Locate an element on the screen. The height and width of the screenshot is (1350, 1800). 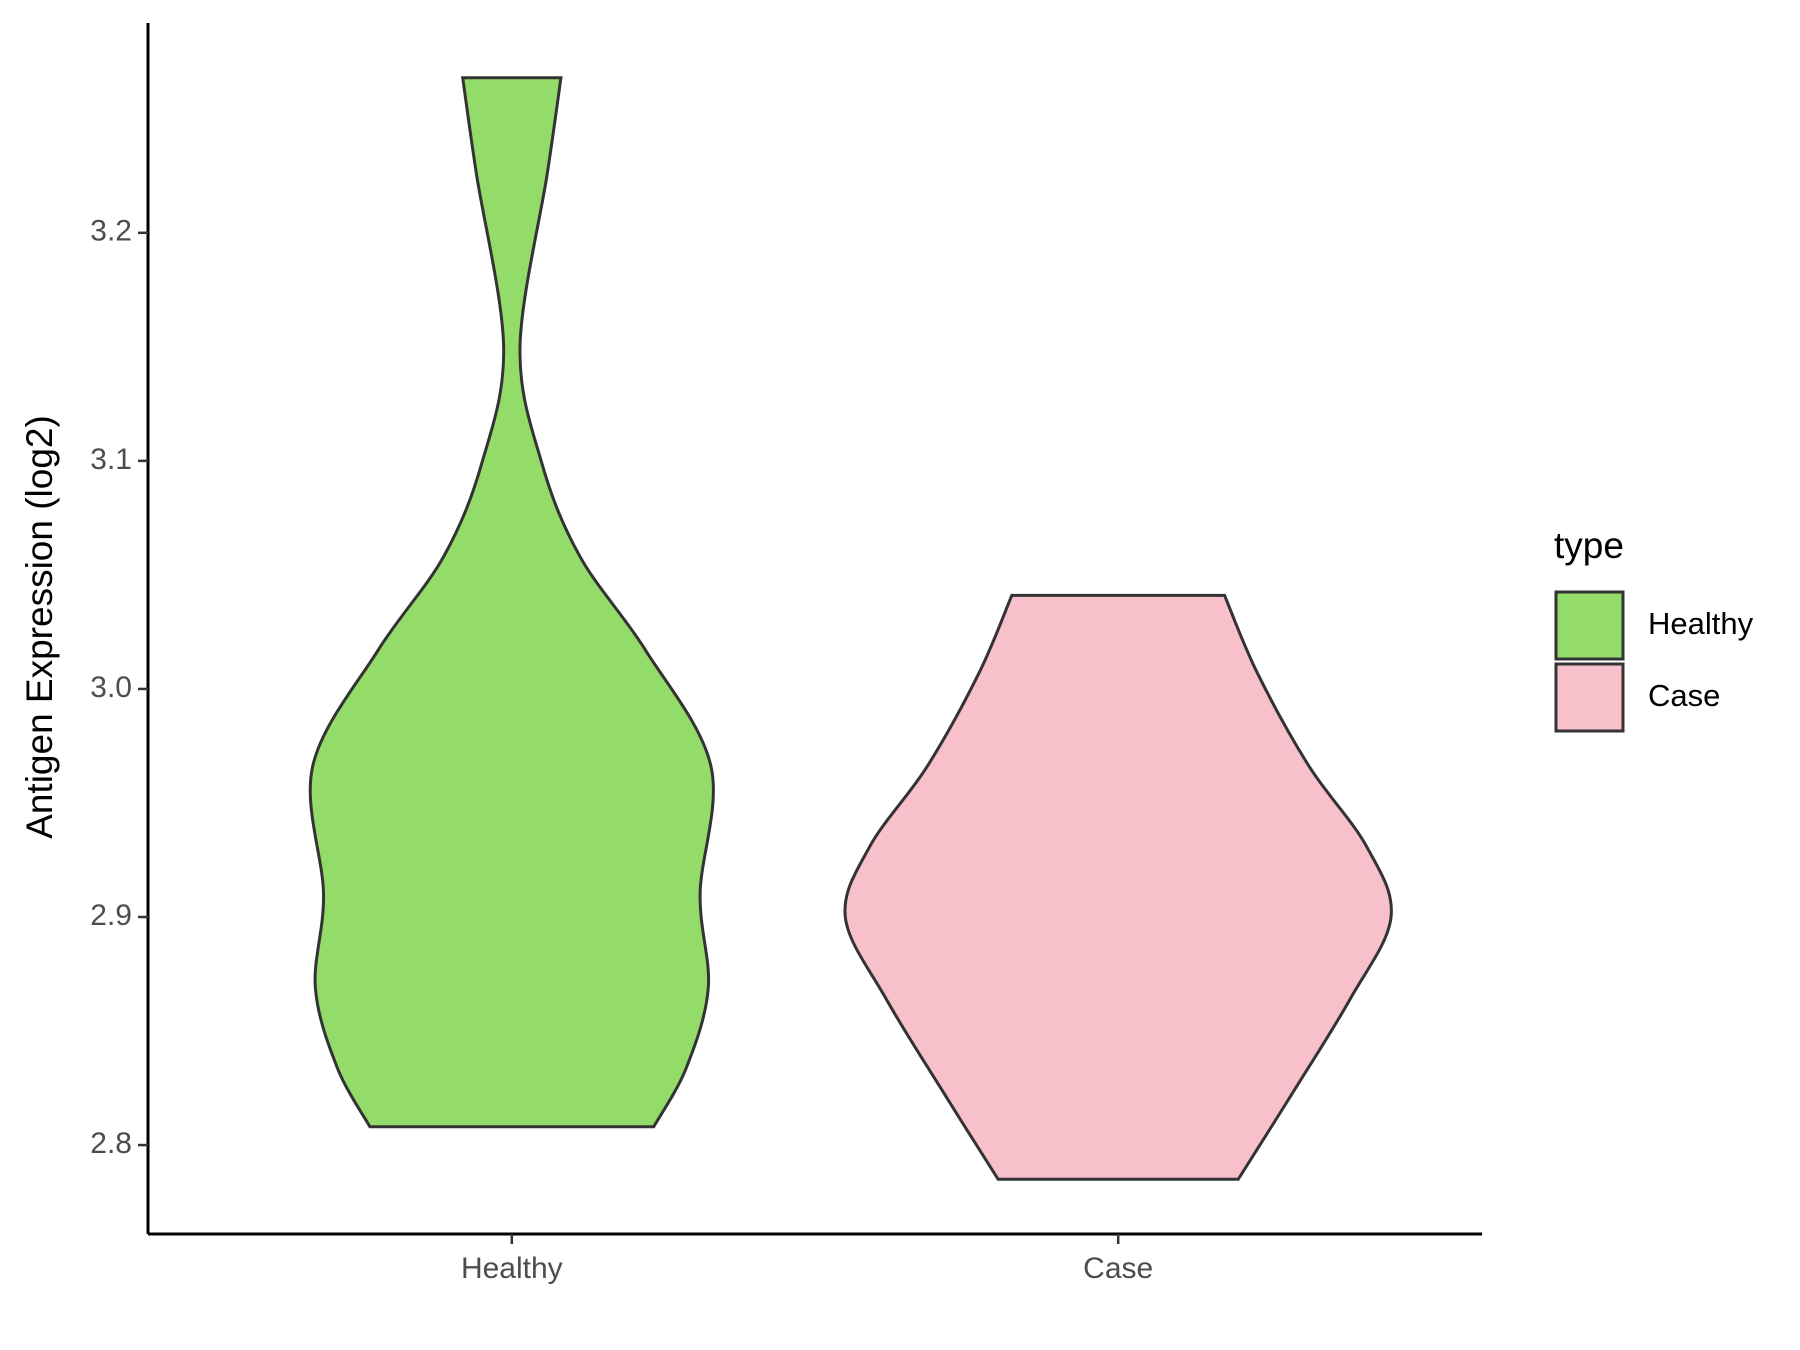
y-tick-label: 3.0 is located at coordinates (111, 687).